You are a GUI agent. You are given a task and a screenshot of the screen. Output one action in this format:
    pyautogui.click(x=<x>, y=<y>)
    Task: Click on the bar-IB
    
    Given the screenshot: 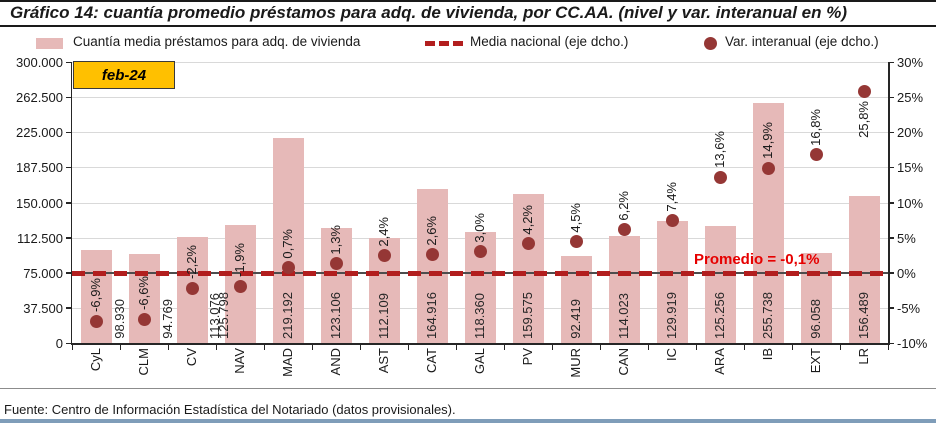 What is the action you would take?
    pyautogui.click(x=768, y=223)
    